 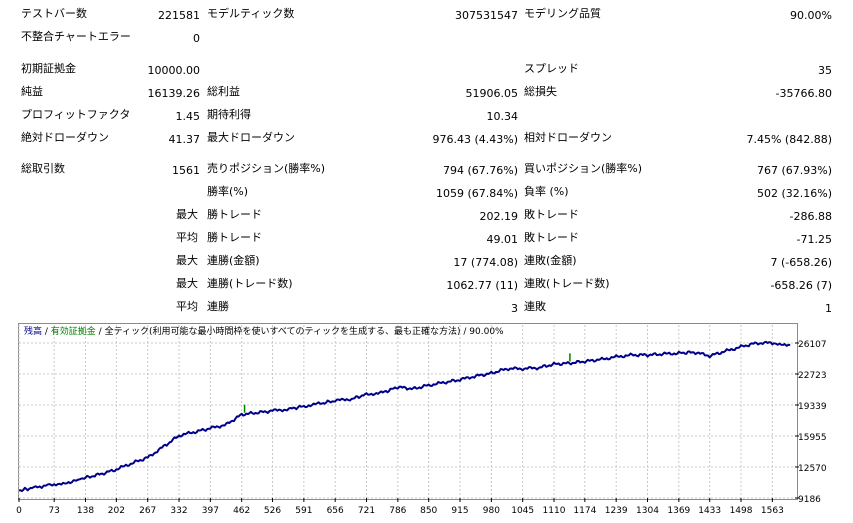 I want to click on largest-win-value: 202.19, so click(x=499, y=216).